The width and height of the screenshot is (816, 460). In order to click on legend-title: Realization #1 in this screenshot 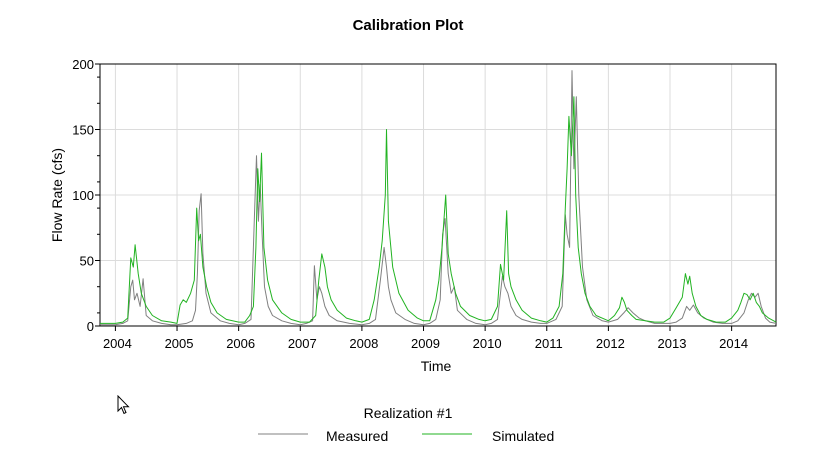, I will do `click(408, 413)`.